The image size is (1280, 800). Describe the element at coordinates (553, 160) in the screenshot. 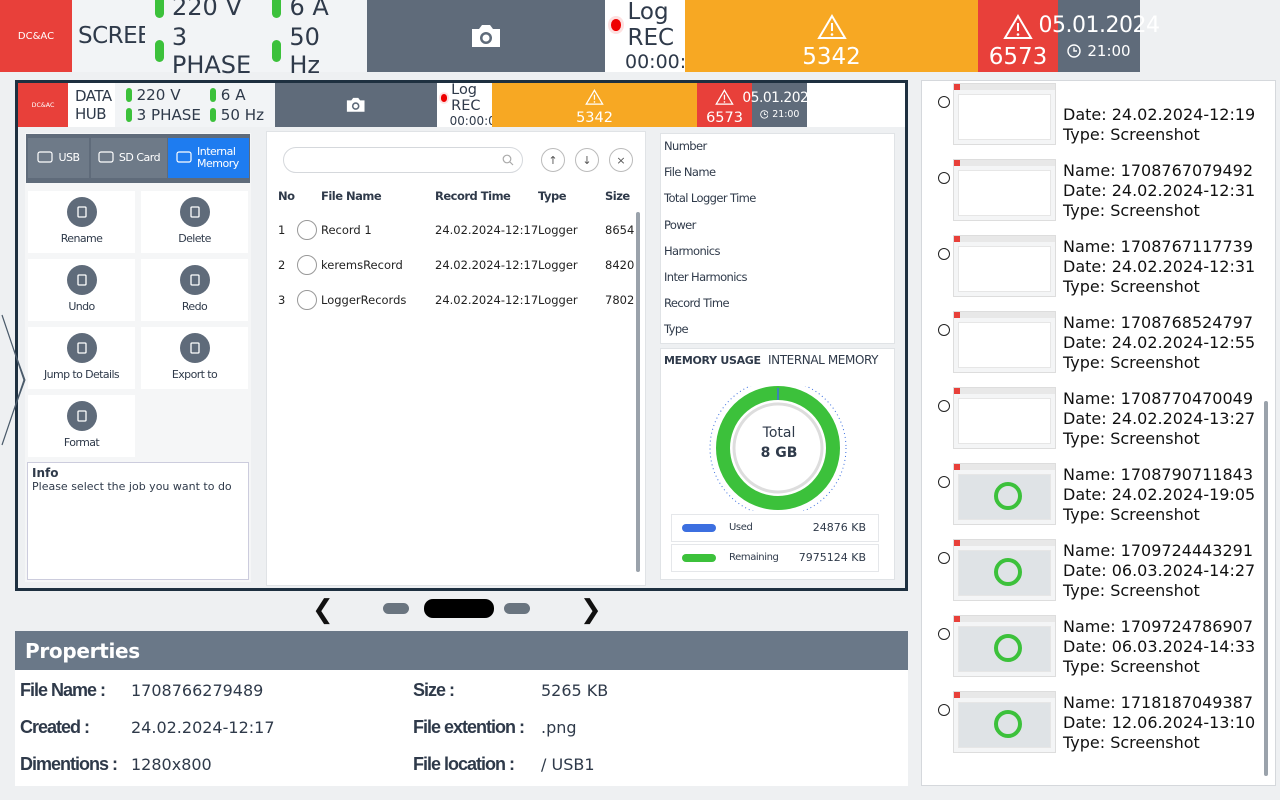

I see `sort-button: ↑` at that location.